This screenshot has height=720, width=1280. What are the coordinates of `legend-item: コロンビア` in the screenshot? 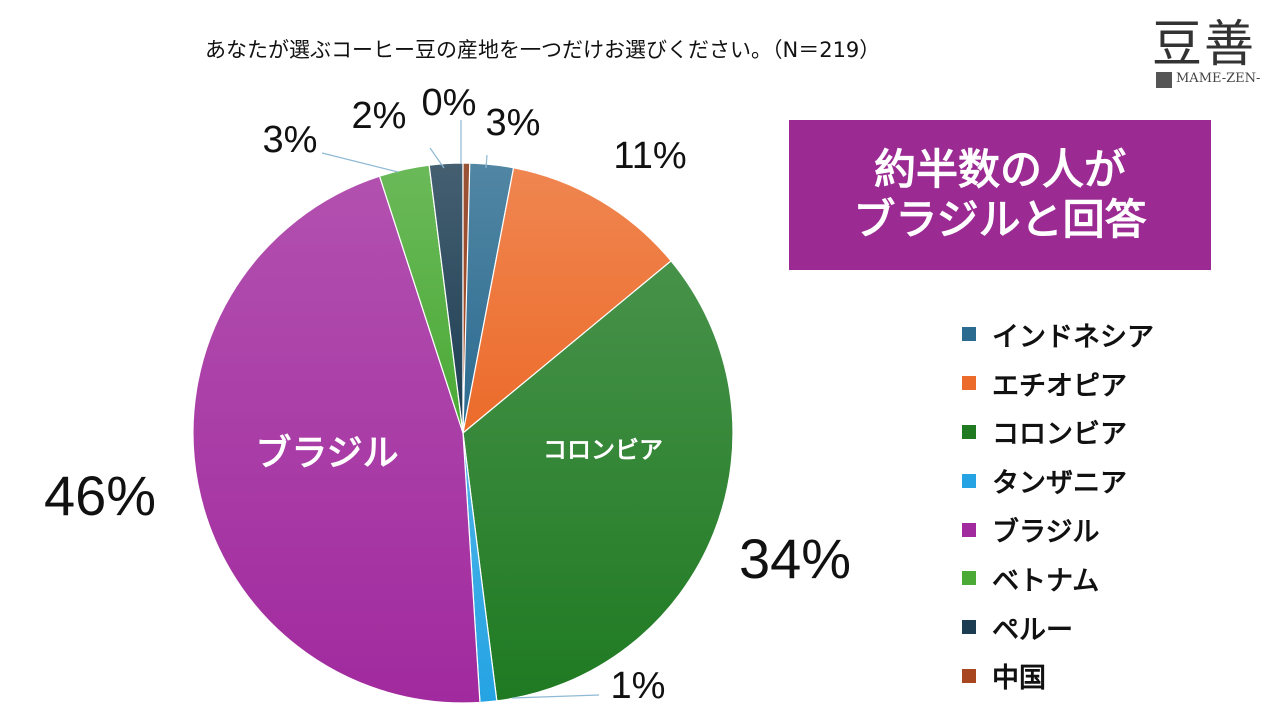 It's located at (1058, 432).